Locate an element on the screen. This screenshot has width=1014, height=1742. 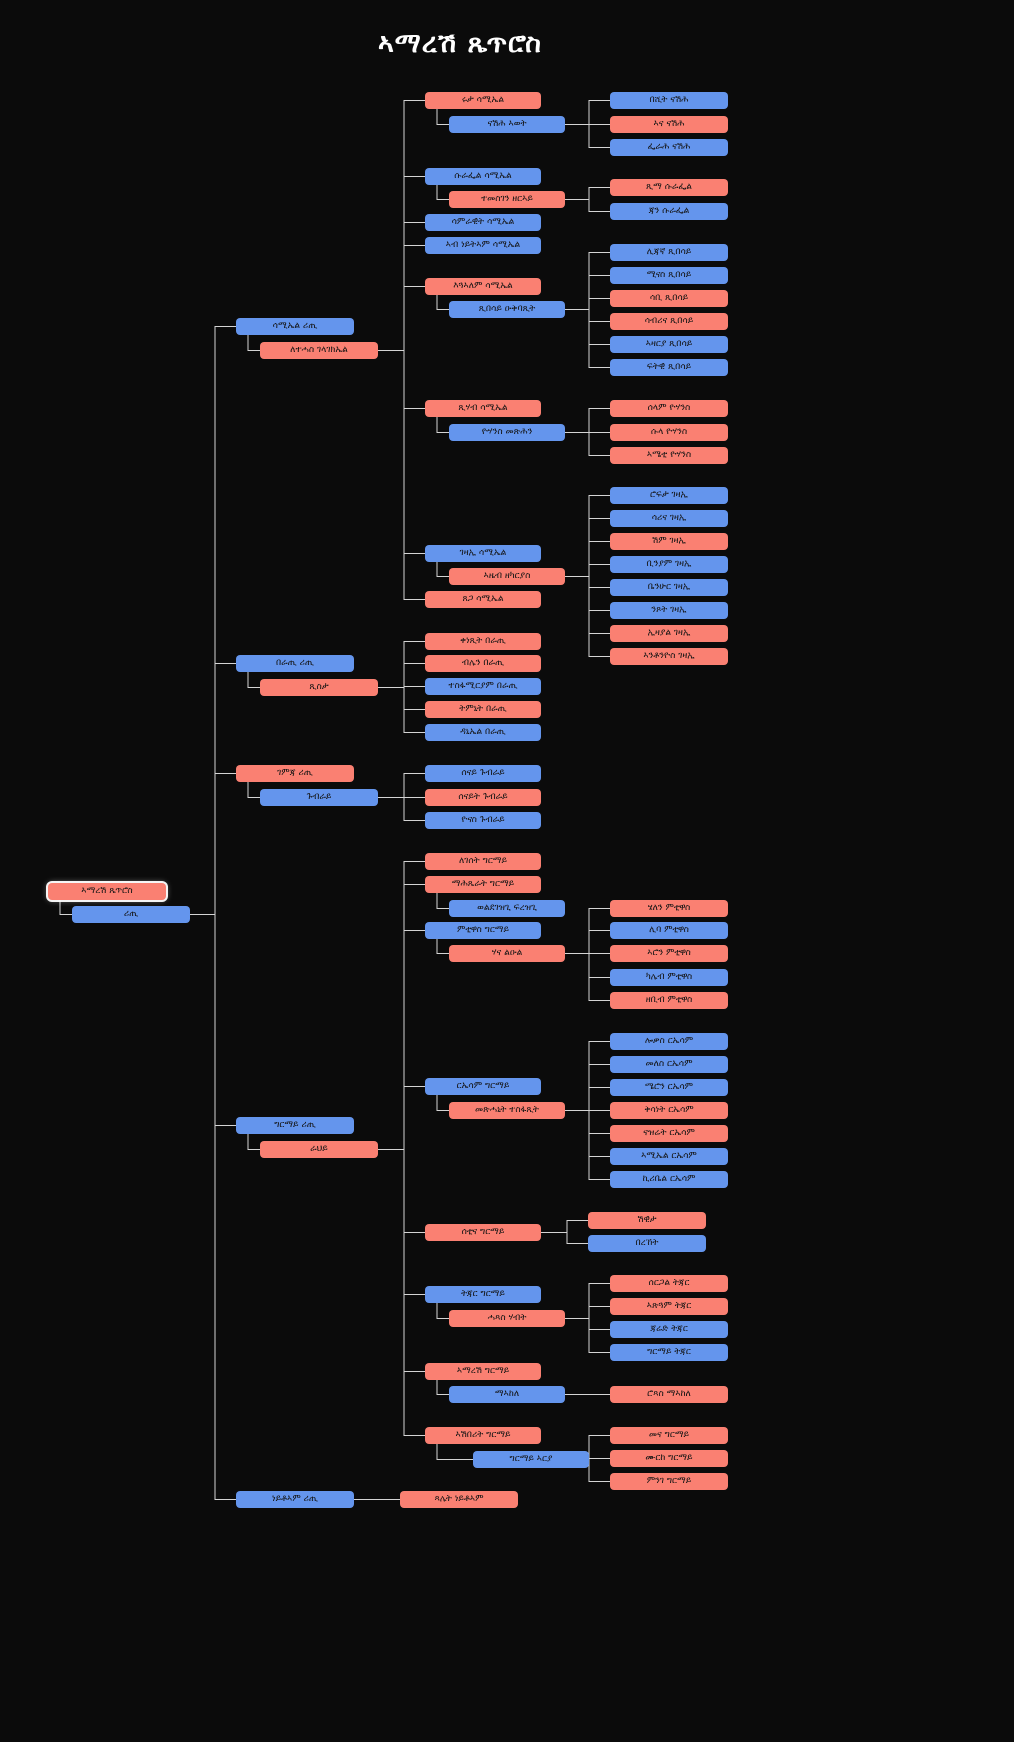
person-node-sabi: ሳቢ ጺበሳይ is located at coordinates (669, 298).